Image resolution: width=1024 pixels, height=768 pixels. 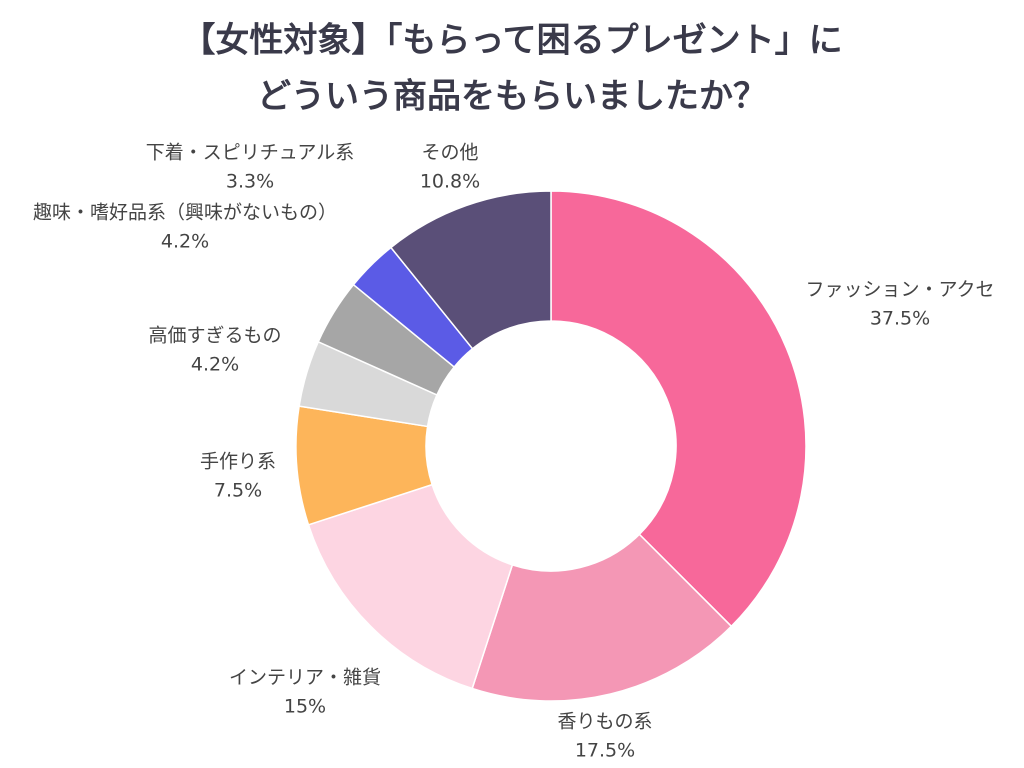 What do you see at coordinates (604, 722) in the screenshot?
I see `slice-label: 香りもの系` at bounding box center [604, 722].